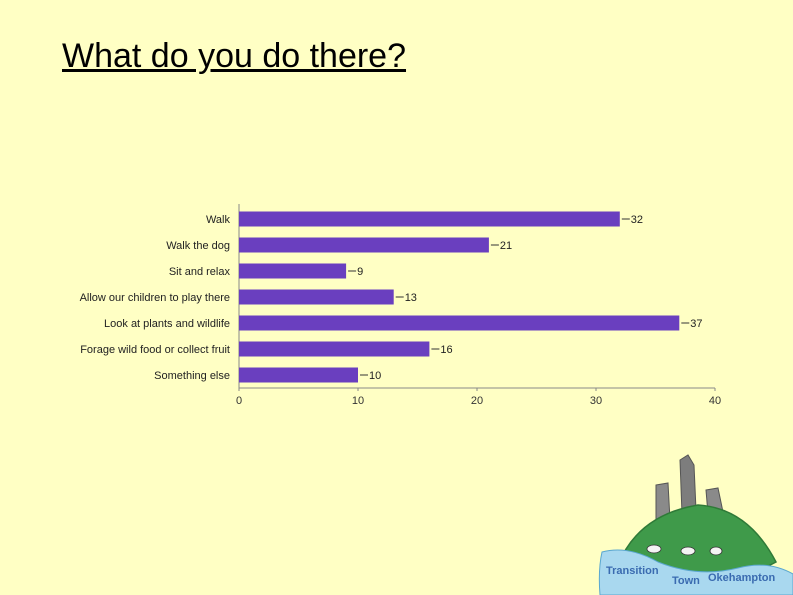 This screenshot has width=793, height=595. I want to click on x-tick-label: 30, so click(596, 401).